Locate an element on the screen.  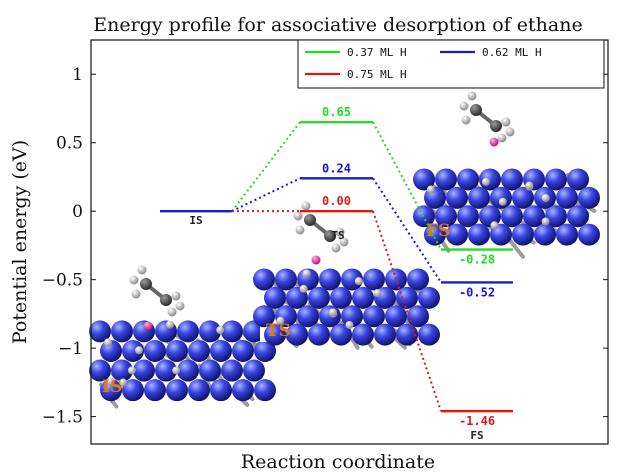
legend: 0.37 ML H 0.62 ML H 0.75 ML H is located at coordinates (451, 64).